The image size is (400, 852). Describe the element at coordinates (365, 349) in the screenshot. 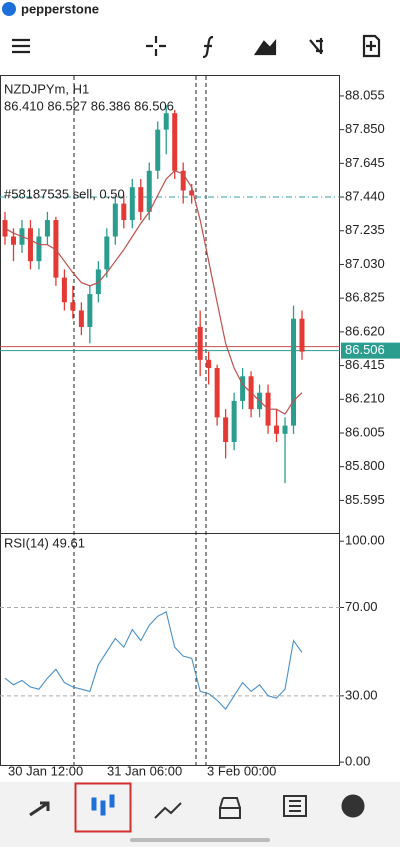

I see `price-label: 86.506` at that location.